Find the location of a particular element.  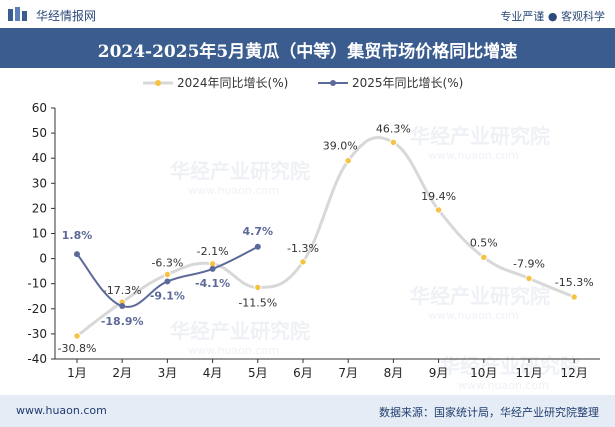

y-tick-label: 40 is located at coordinates (39, 158).